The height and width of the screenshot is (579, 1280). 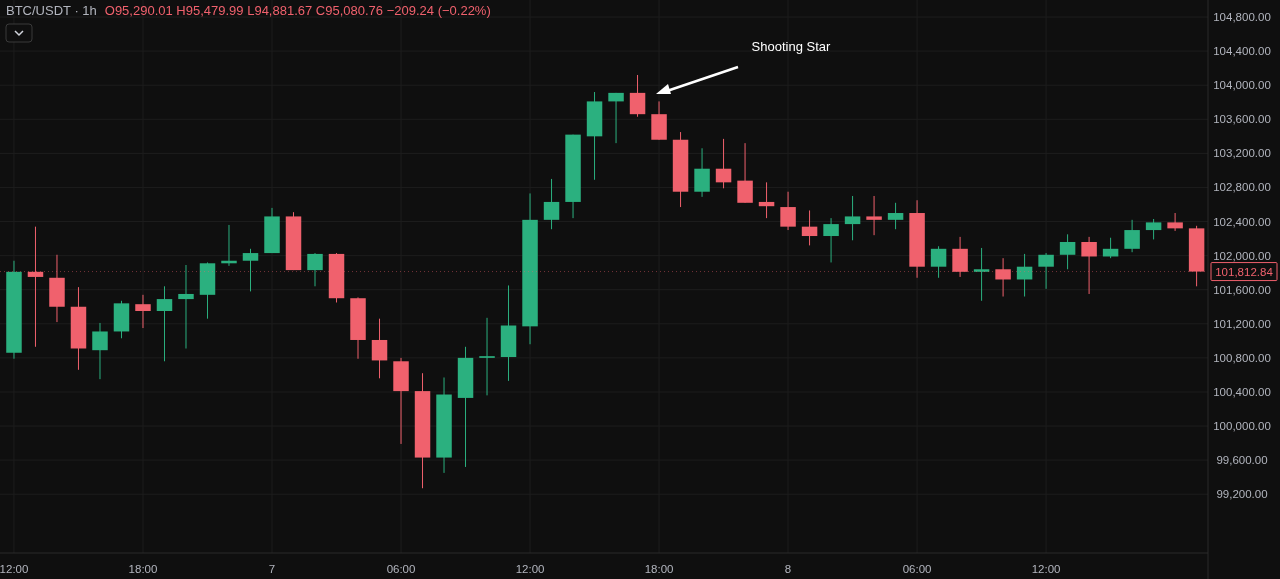 What do you see at coordinates (1242, 357) in the screenshot?
I see `y-tick-label: 100,800.00` at bounding box center [1242, 357].